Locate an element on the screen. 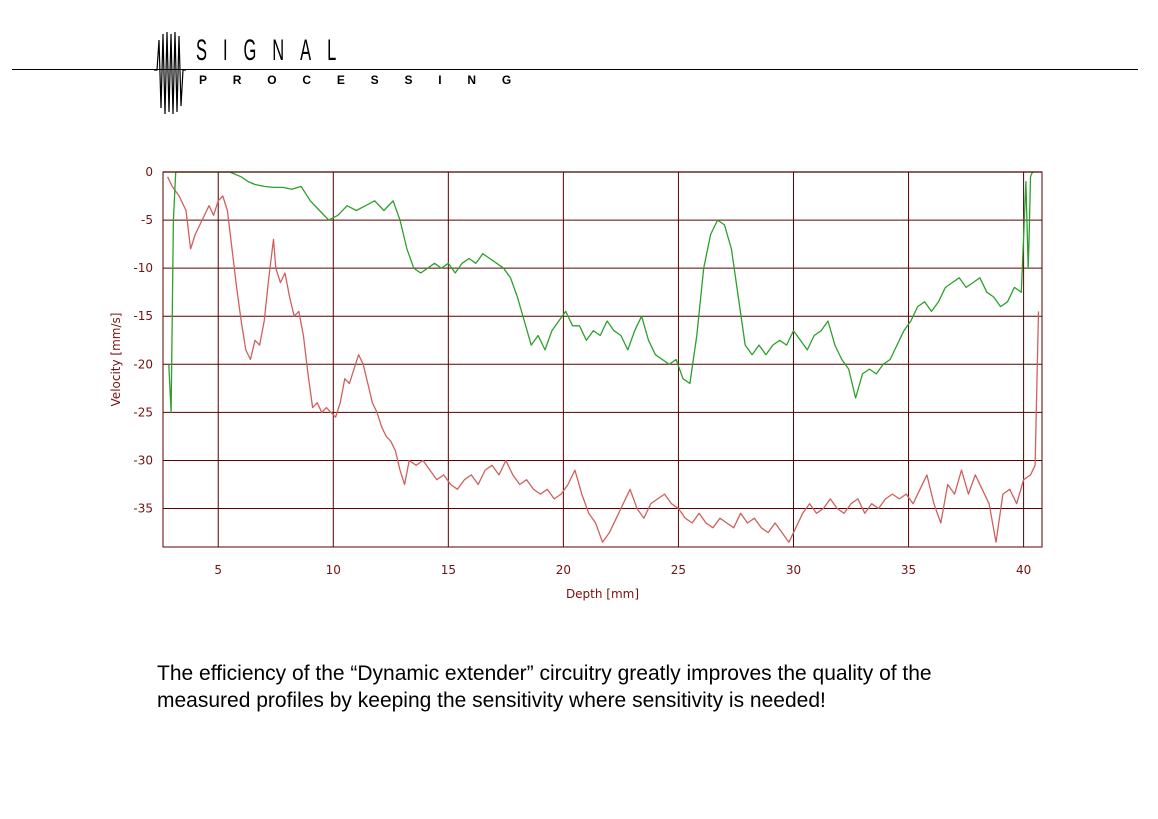  y-tick-label: -30 is located at coordinates (143, 460).